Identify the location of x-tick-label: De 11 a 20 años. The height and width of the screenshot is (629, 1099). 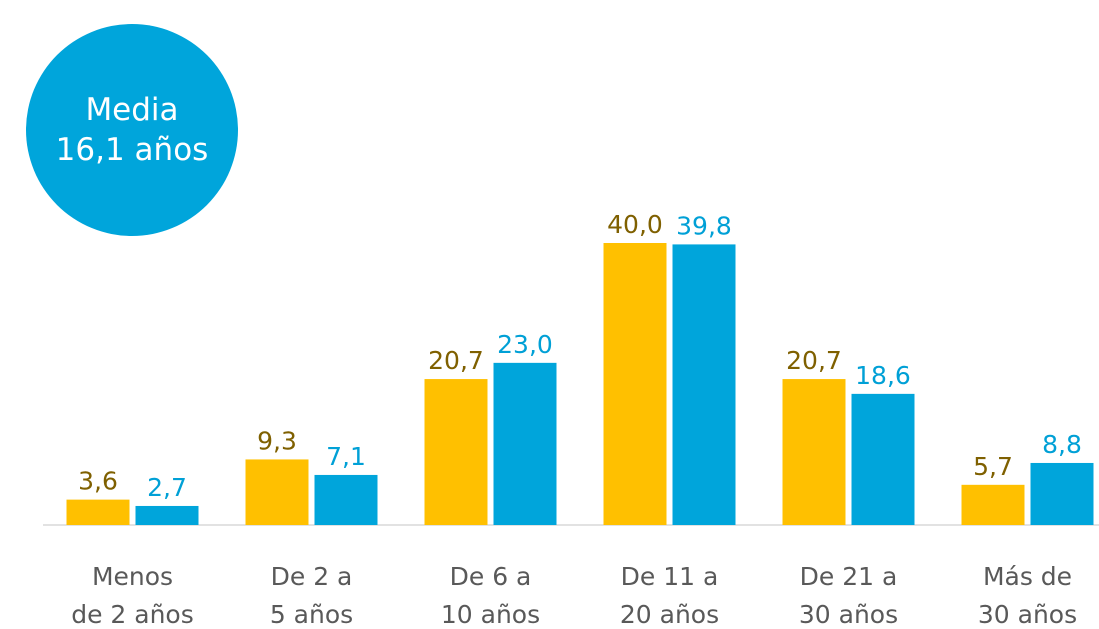
(669, 595).